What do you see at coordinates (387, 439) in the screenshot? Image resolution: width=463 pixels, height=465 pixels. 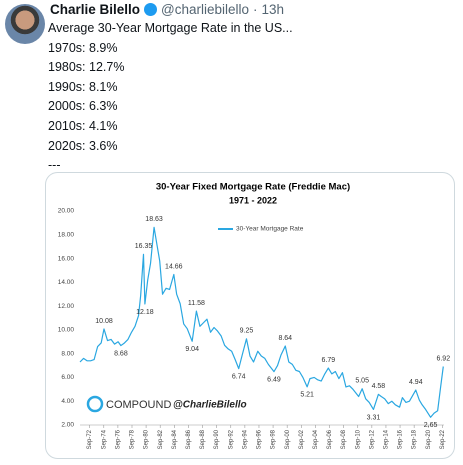 I see `x-tick-label: Sep-14` at bounding box center [387, 439].